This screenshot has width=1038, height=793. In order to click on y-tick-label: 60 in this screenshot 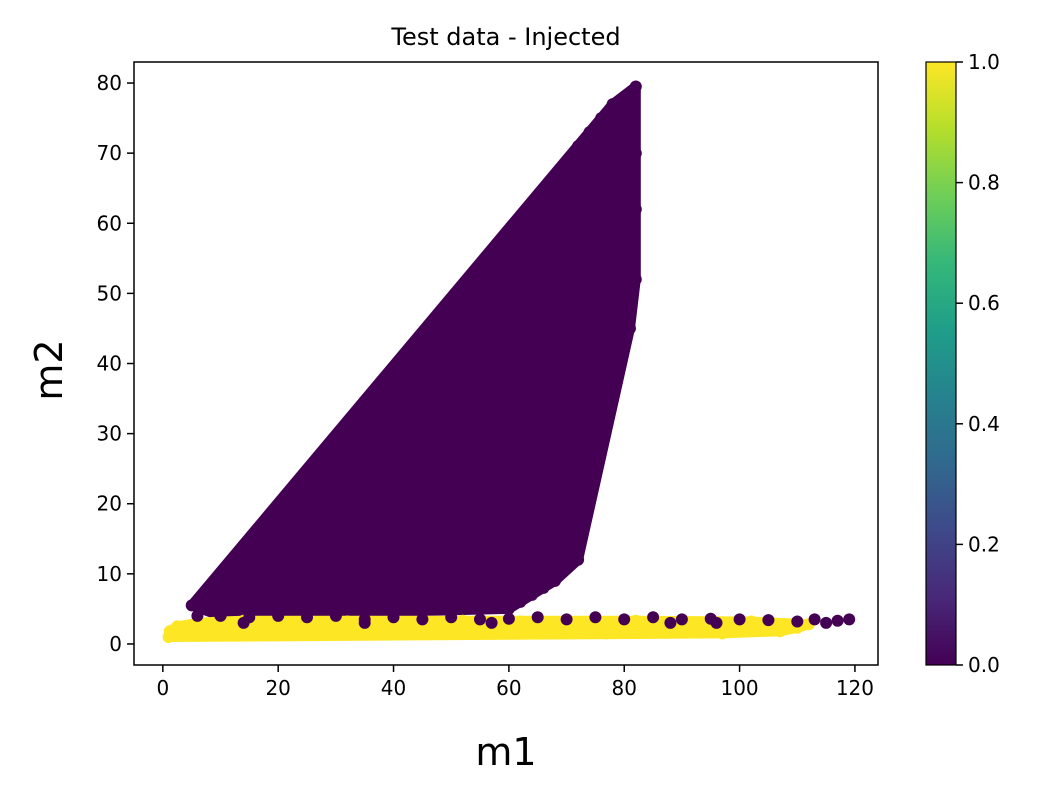, I will do `click(109, 223)`.